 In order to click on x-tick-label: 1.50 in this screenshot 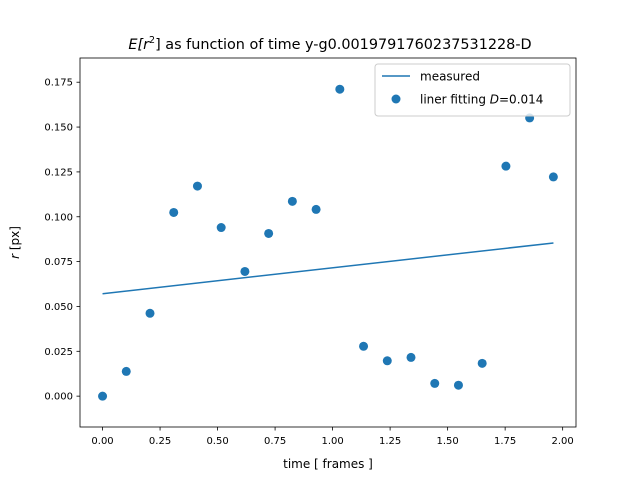, I will do `click(447, 441)`.